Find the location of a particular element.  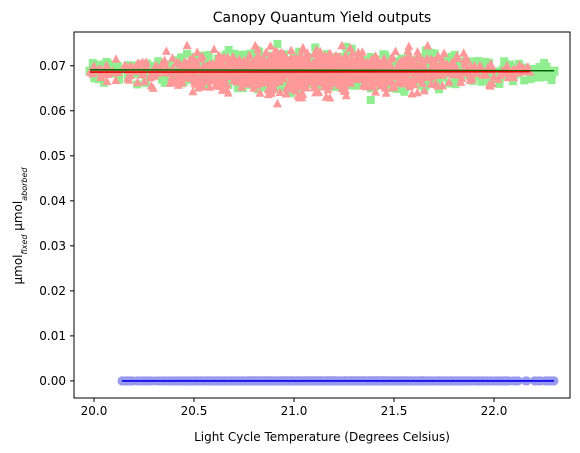

y-tick-label: 0.01 is located at coordinates (52, 336).